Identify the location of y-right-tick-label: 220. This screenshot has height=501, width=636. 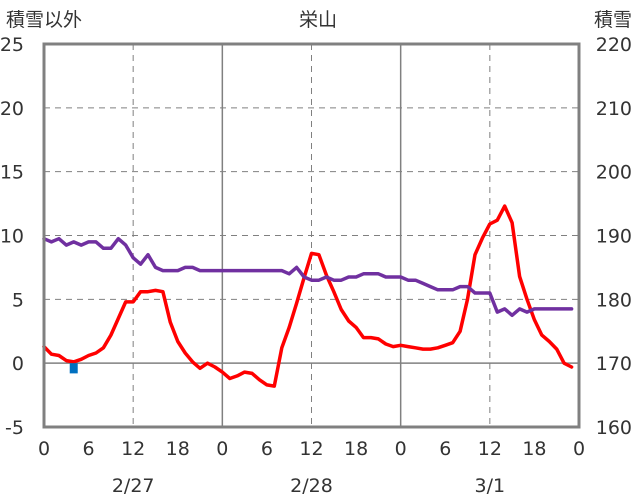
(614, 45).